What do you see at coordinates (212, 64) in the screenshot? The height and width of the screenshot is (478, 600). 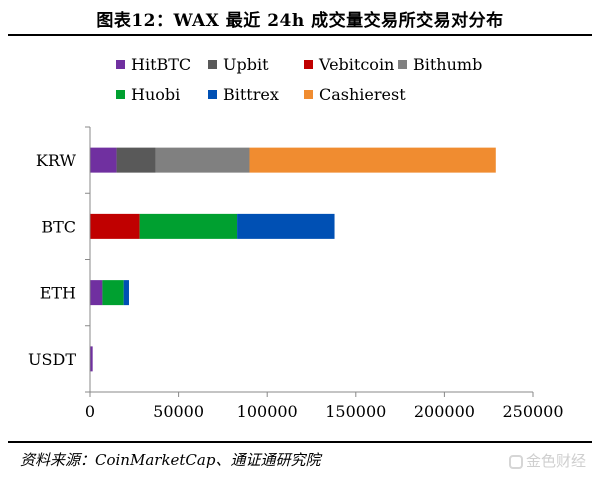 I see `legend-swatch-upbit` at bounding box center [212, 64].